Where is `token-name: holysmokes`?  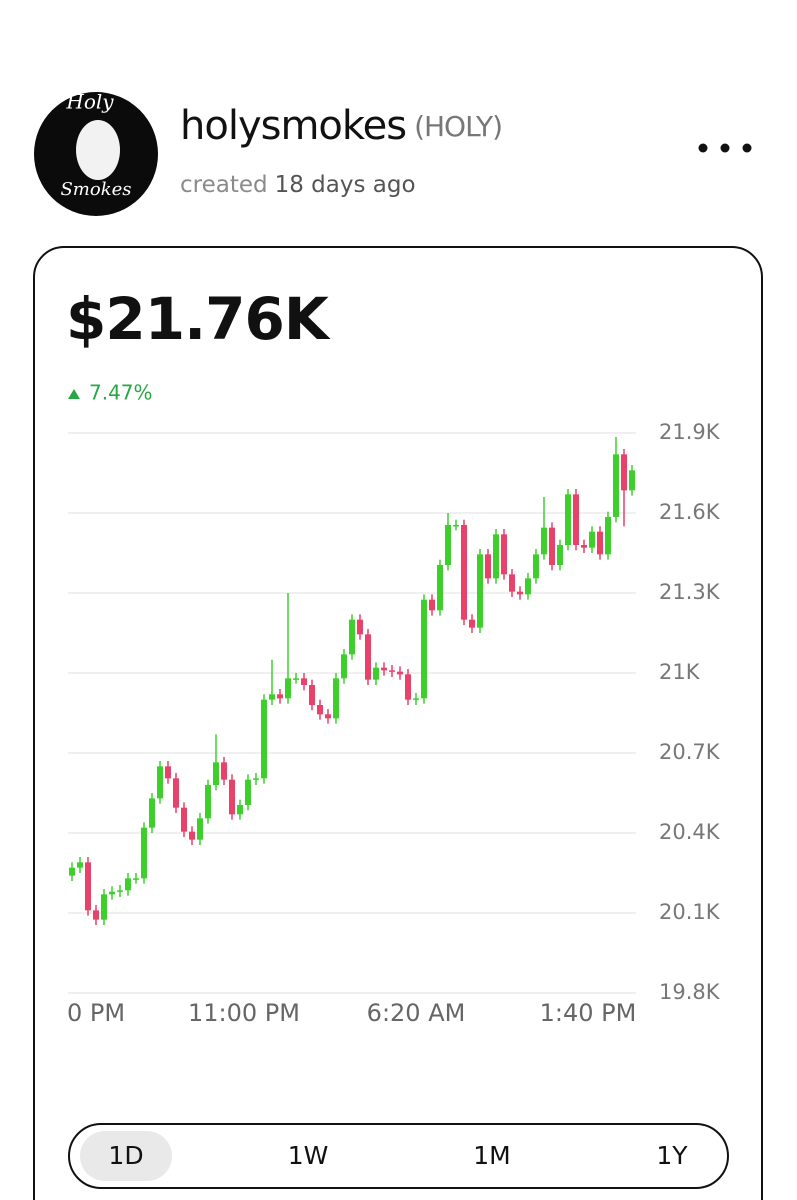
token-name: holysmokes is located at coordinates (293, 126).